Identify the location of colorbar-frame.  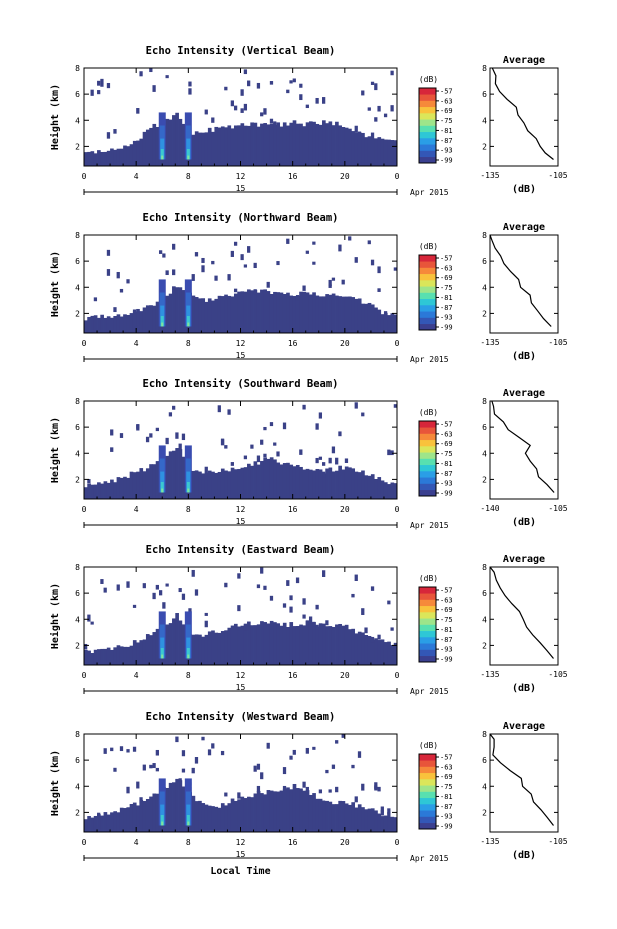
(427, 458).